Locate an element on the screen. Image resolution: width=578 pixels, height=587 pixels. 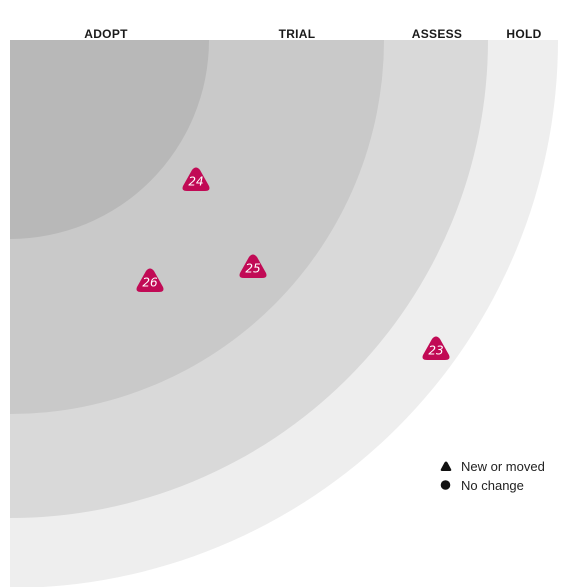
blip-25: 25 is located at coordinates (253, 266).